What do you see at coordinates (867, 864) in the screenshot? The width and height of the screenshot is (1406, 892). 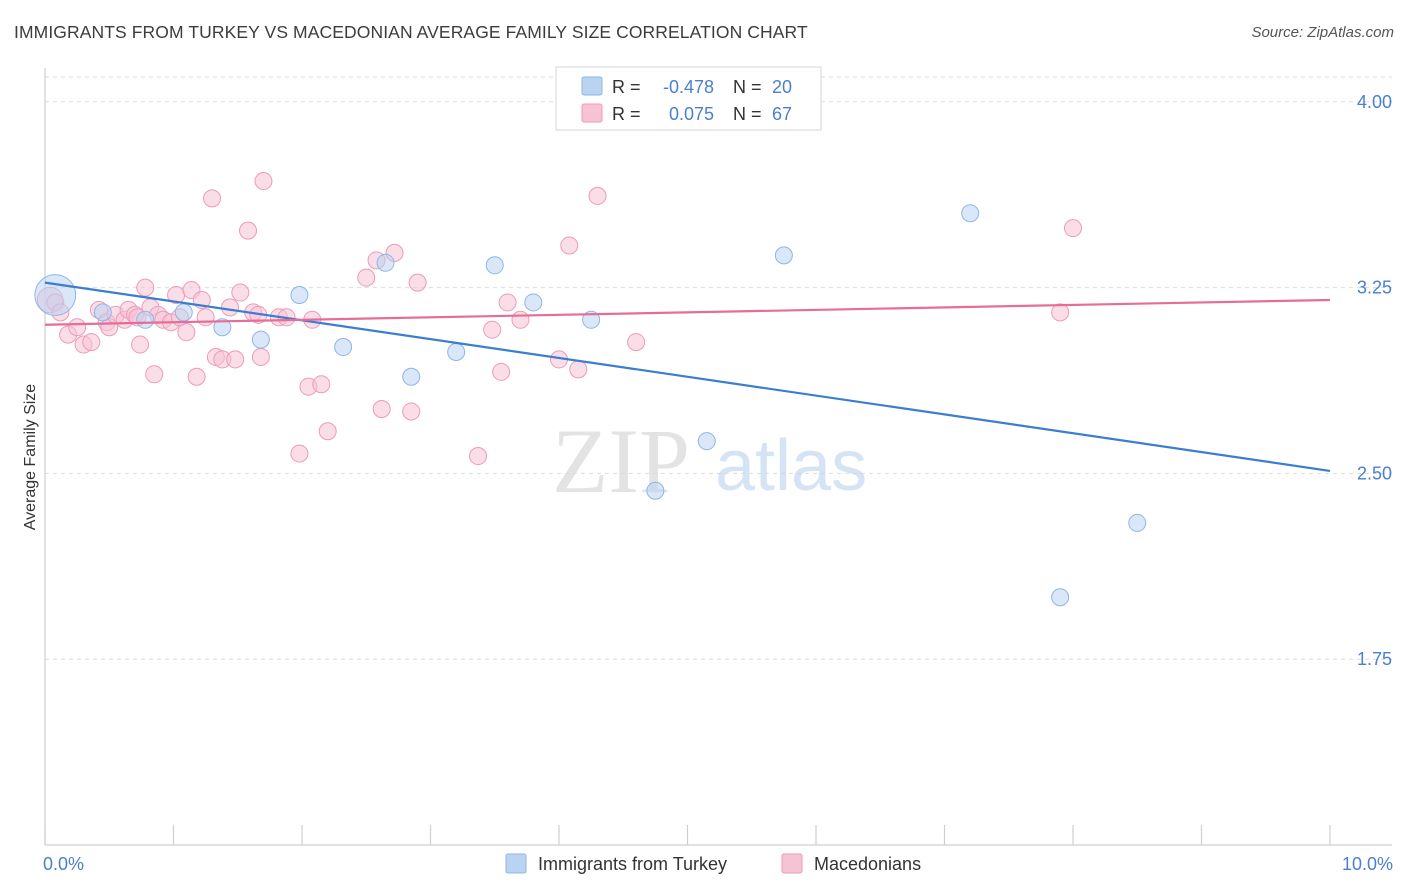 I see `legend-label-macedonian: Macedonians` at bounding box center [867, 864].